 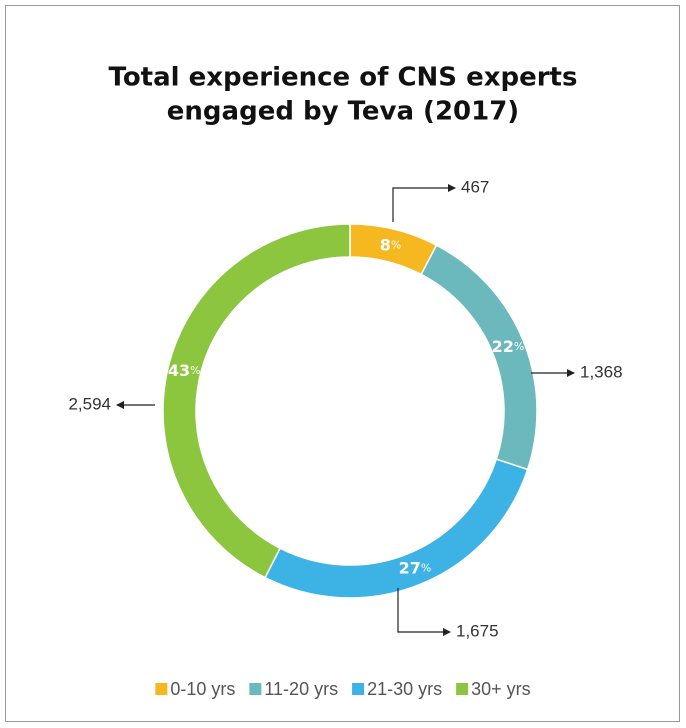 I want to click on chart-title: engaged by Teva (2017), so click(x=343, y=112).